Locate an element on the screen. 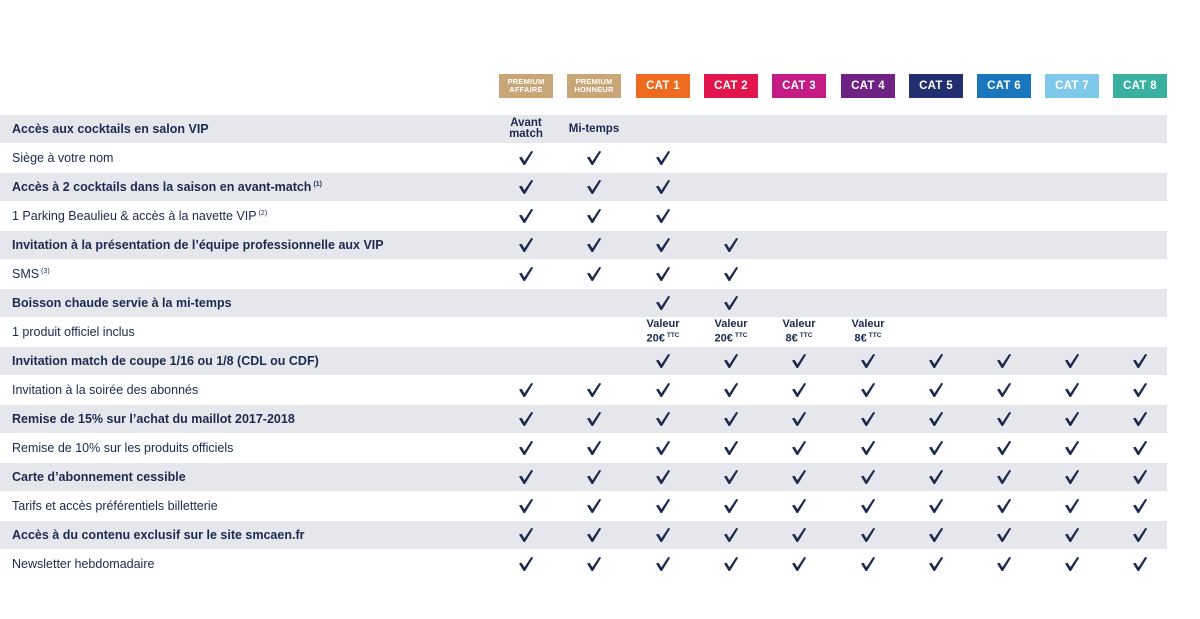  cell-text: Mi-temps is located at coordinates (594, 128).